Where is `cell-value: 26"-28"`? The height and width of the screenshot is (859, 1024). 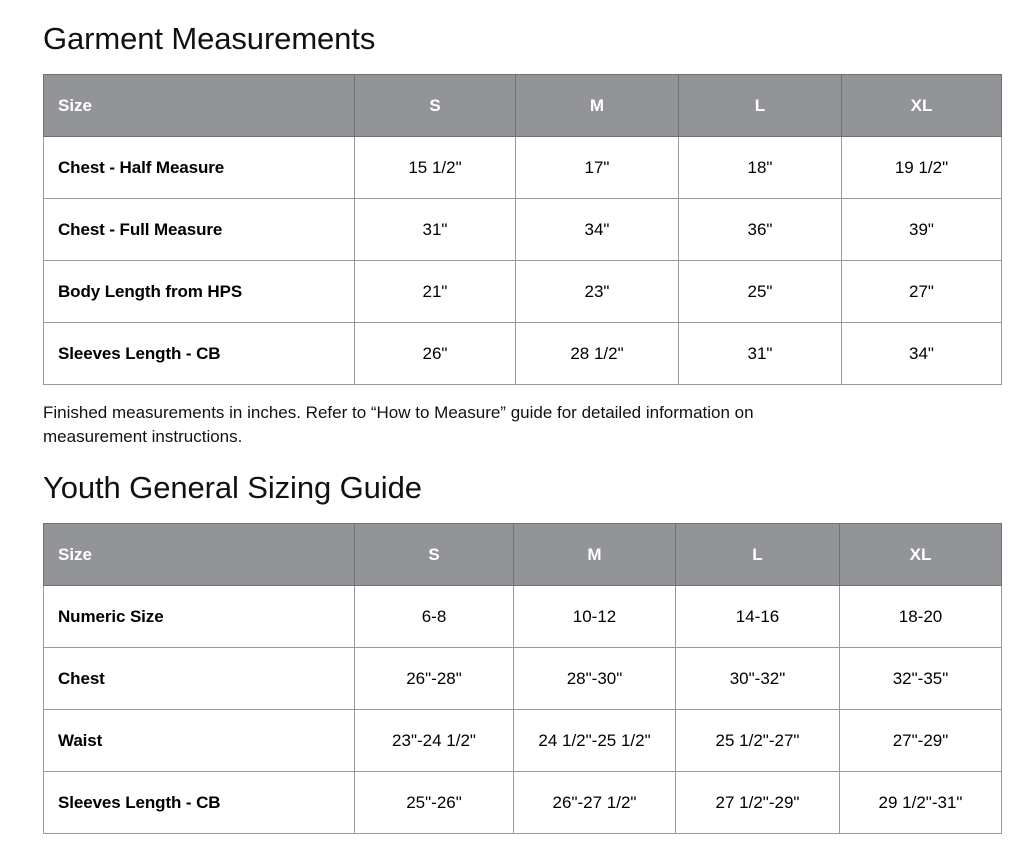 cell-value: 26"-28" is located at coordinates (434, 679).